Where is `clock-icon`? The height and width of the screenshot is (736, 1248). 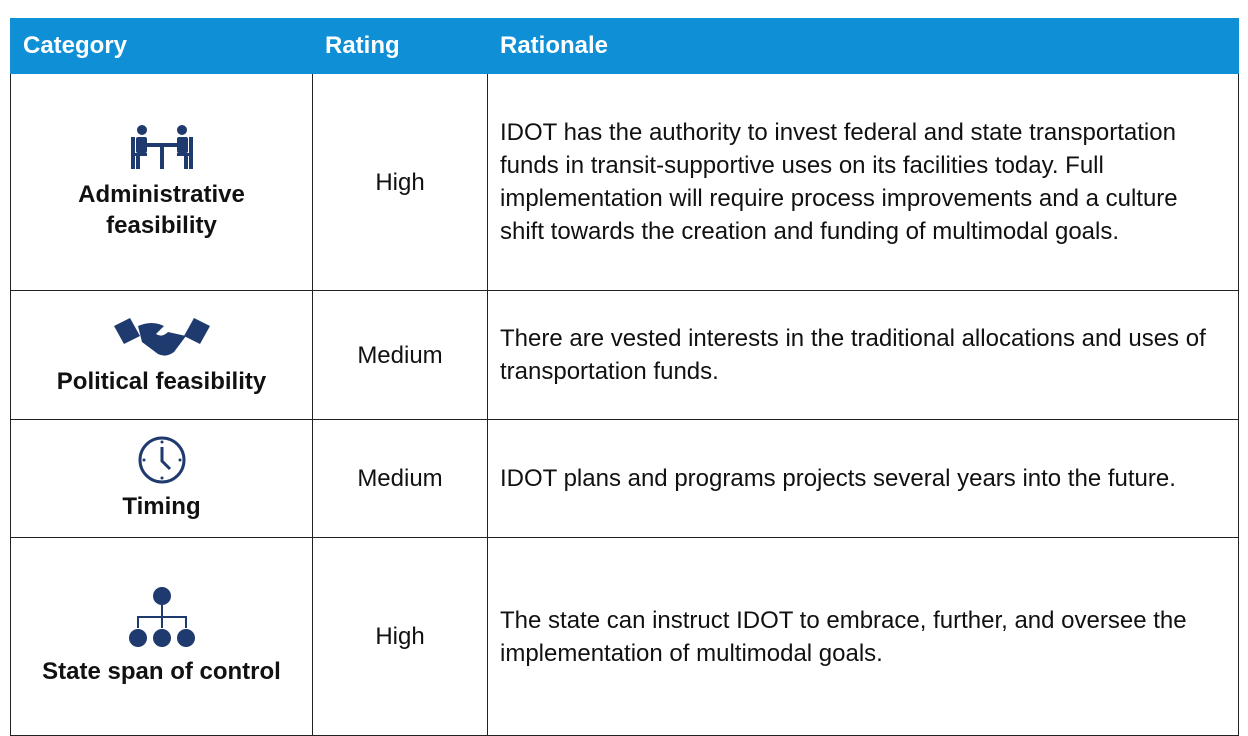
clock-icon is located at coordinates (161, 460).